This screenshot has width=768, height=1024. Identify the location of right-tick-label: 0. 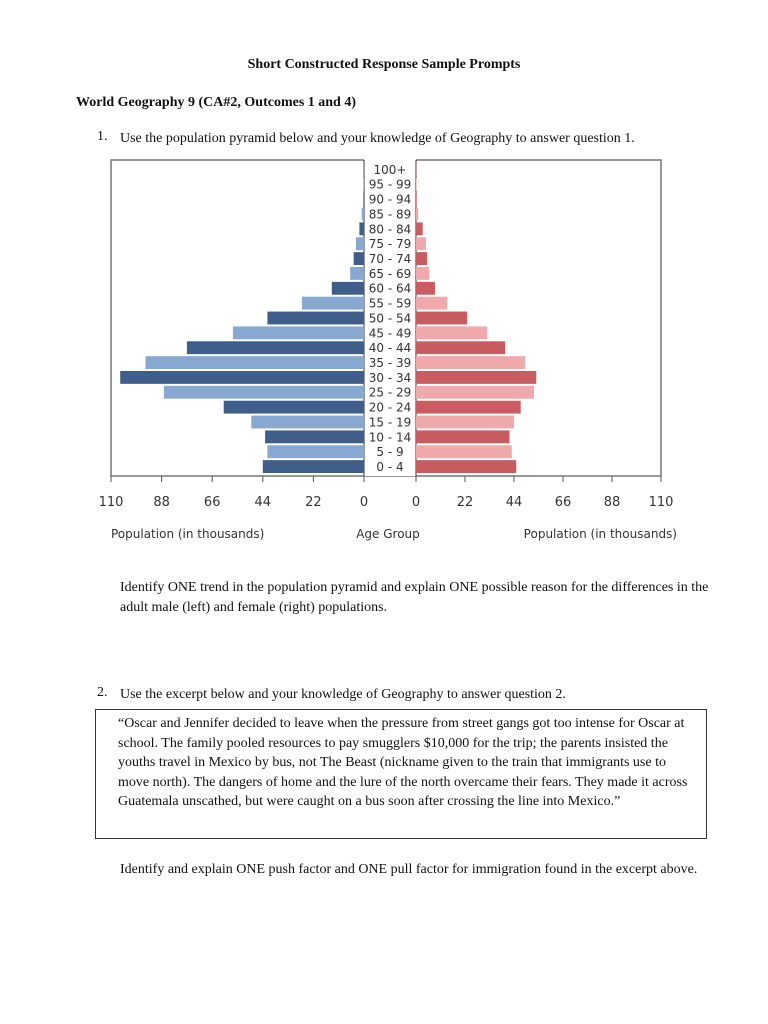
(416, 502).